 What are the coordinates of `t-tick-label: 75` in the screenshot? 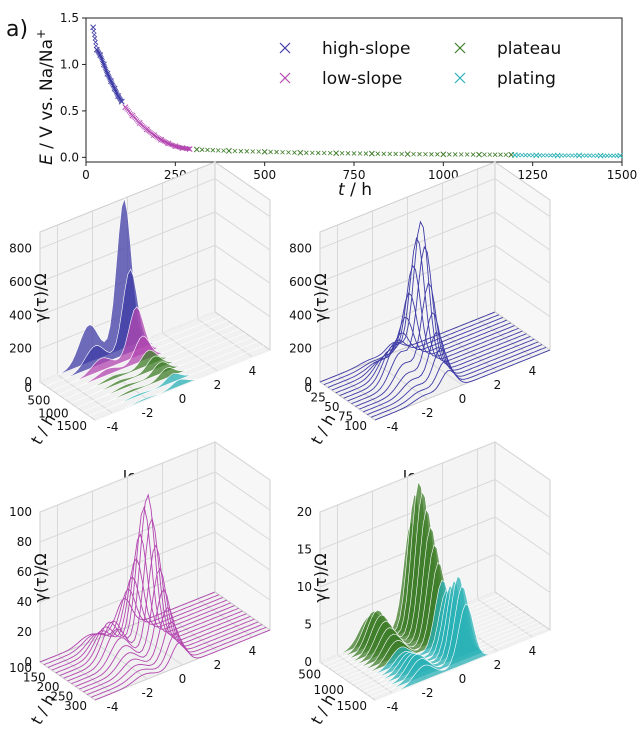 It's located at (345, 417).